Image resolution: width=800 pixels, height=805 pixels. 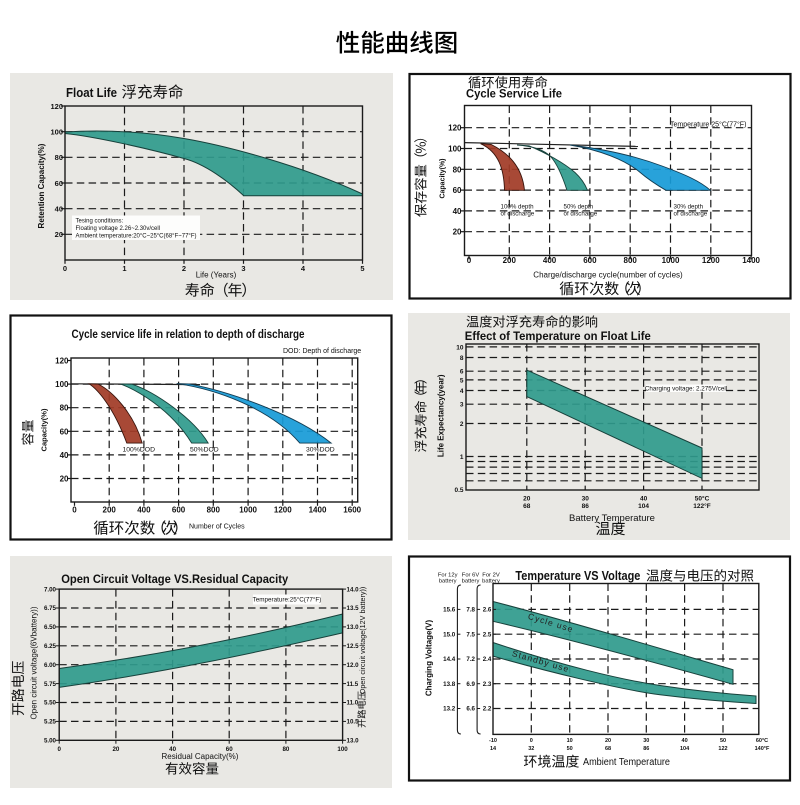 What do you see at coordinates (429, 658) in the screenshot?
I see `svg-text: Charging Voltage(V)` at bounding box center [429, 658].